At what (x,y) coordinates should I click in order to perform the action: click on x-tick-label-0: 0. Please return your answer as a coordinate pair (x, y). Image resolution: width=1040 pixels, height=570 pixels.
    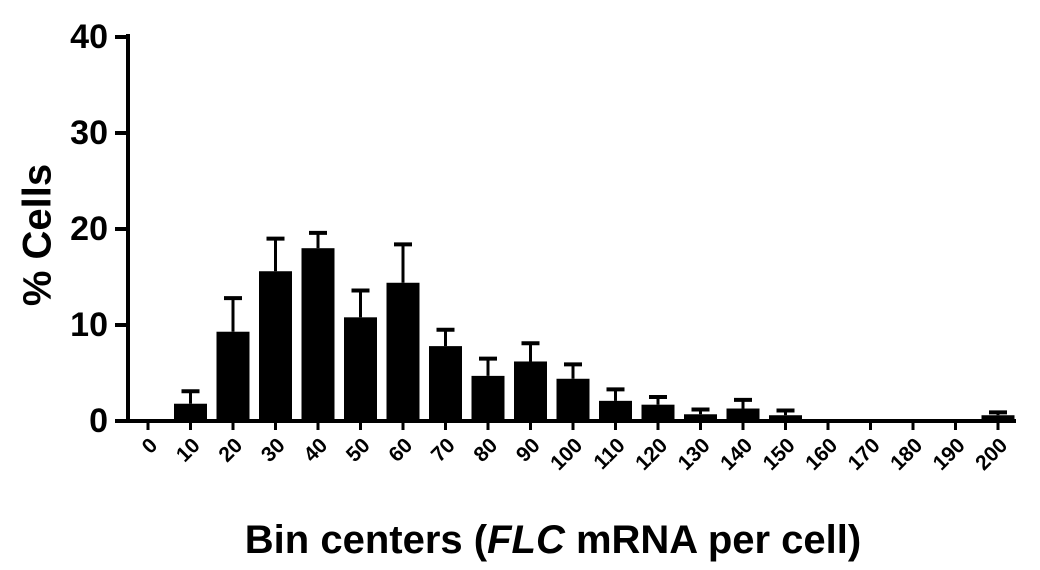
    Looking at the image, I should click on (150, 446).